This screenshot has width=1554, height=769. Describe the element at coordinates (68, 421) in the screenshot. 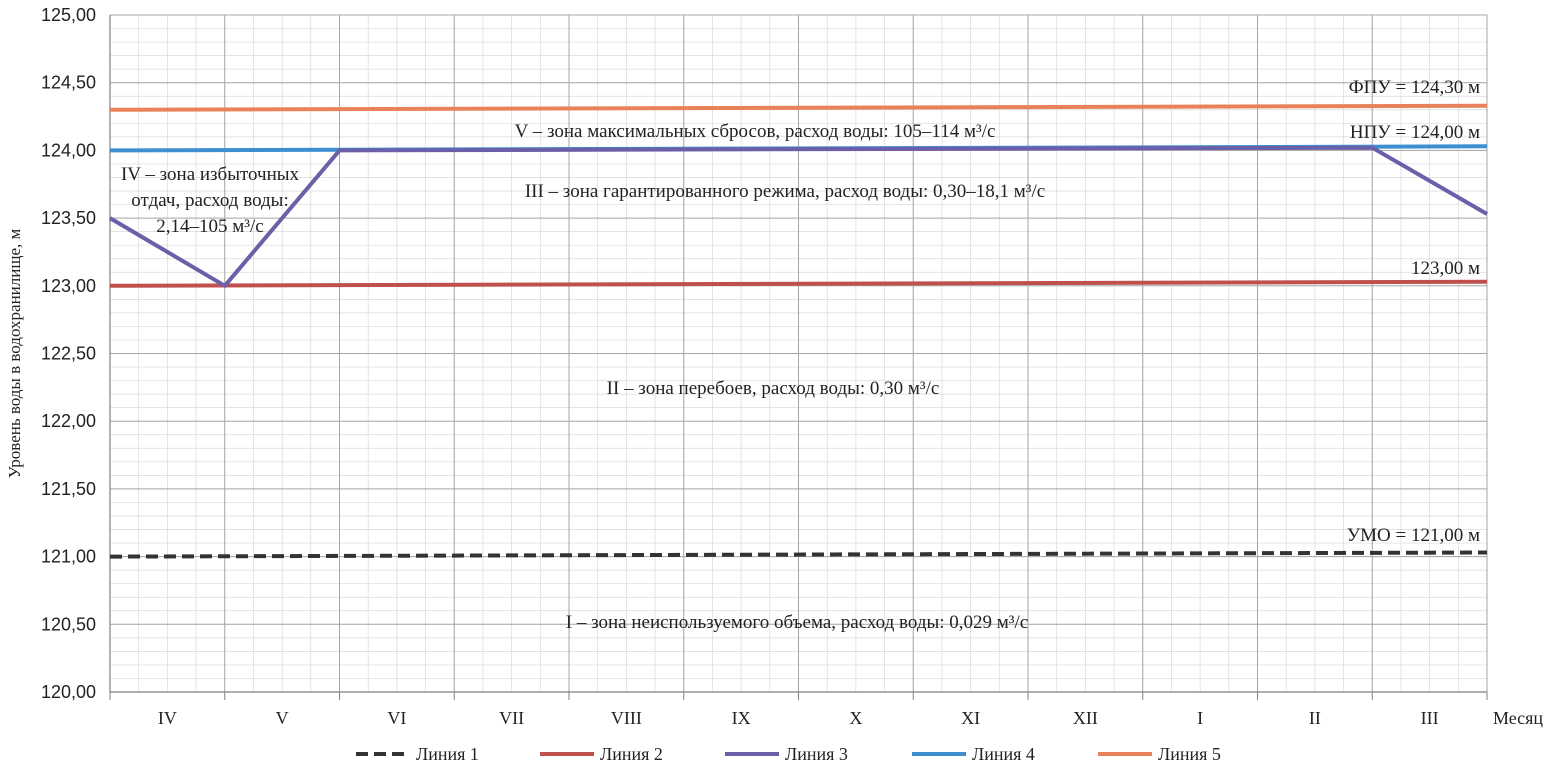

I see `y-tick-label: 122,00` at that location.